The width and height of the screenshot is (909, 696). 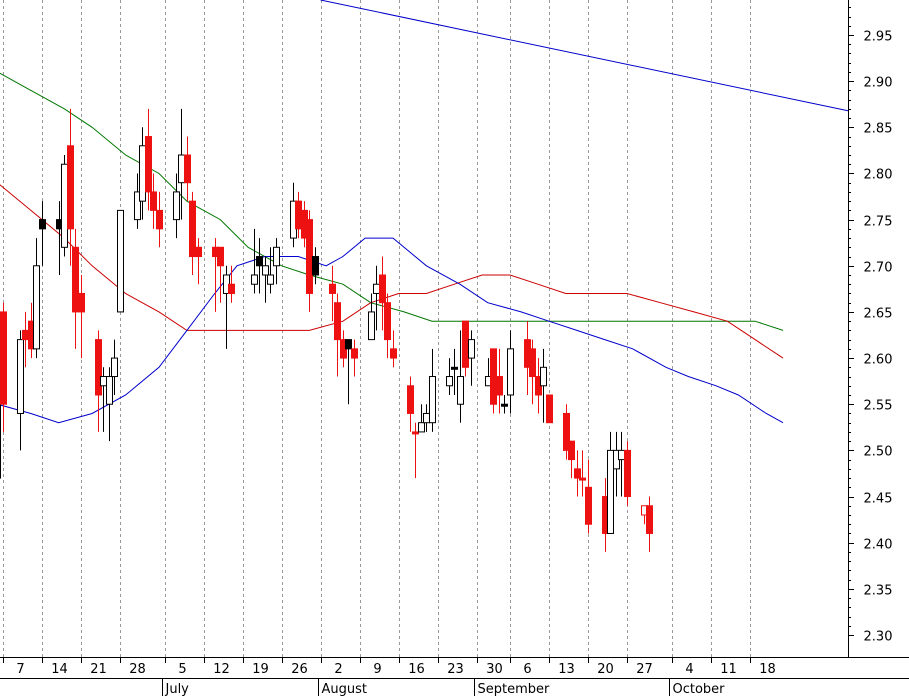 I want to click on y-tick-label: 2.70, so click(x=878, y=268).